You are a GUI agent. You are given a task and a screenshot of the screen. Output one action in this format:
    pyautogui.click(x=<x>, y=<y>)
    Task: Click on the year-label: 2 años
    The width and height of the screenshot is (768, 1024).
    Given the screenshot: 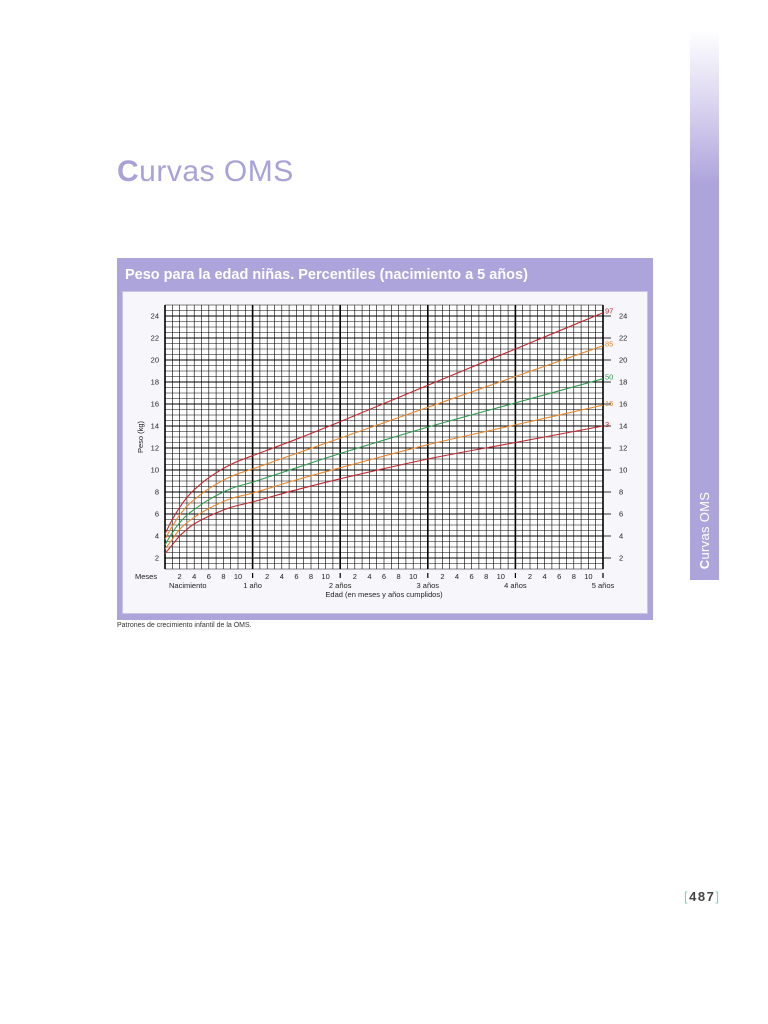 What is the action you would take?
    pyautogui.click(x=340, y=585)
    